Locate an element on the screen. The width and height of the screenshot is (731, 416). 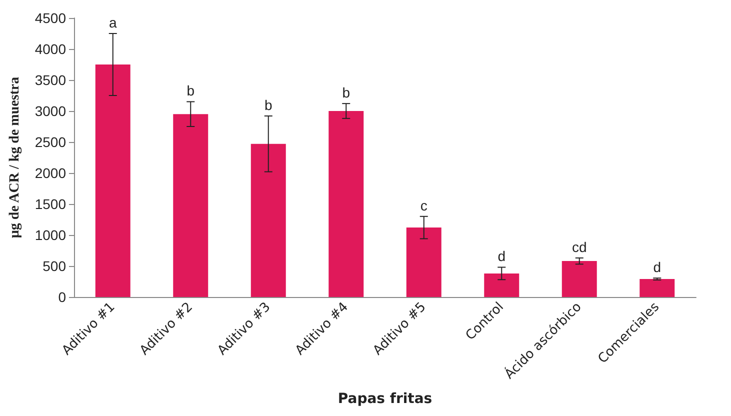
annotation: a is located at coordinates (112, 22).